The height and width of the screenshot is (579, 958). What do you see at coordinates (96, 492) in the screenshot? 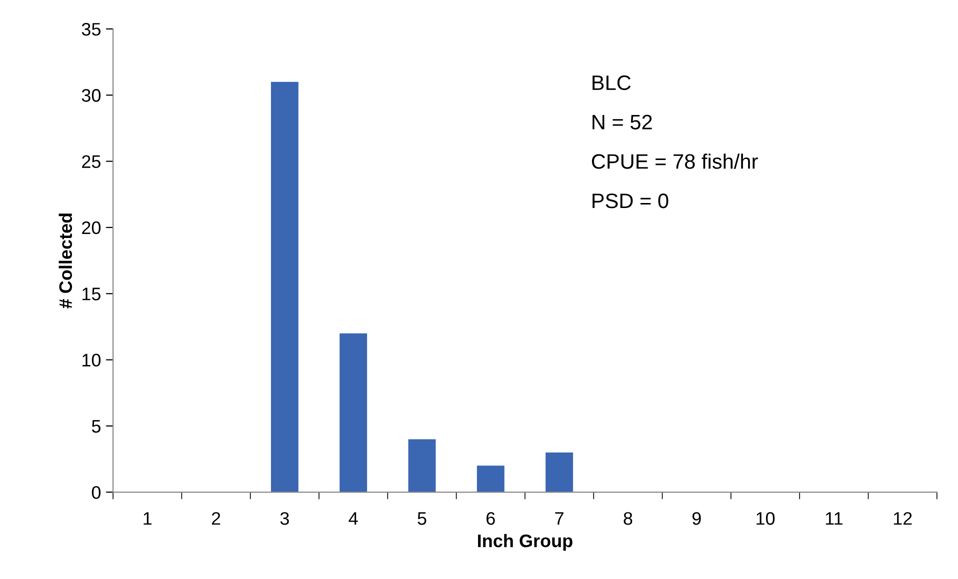
I see `y-tick-label: 0` at bounding box center [96, 492].